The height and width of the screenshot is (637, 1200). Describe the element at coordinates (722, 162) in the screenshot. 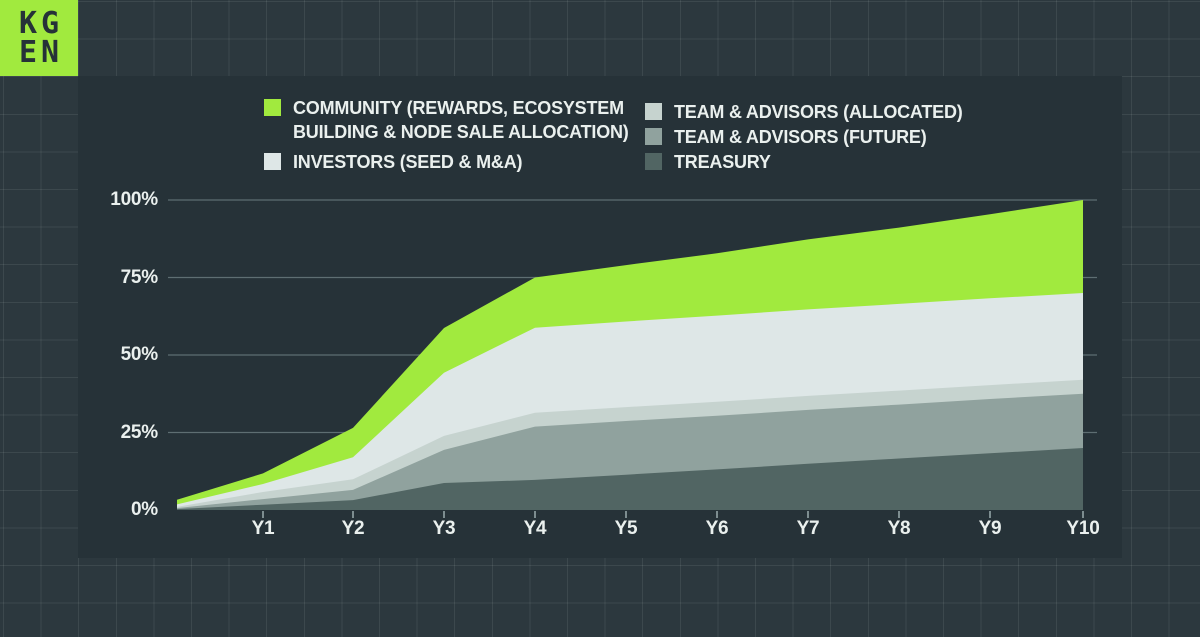

I see `legend-label-treasury: TREASURY` at that location.